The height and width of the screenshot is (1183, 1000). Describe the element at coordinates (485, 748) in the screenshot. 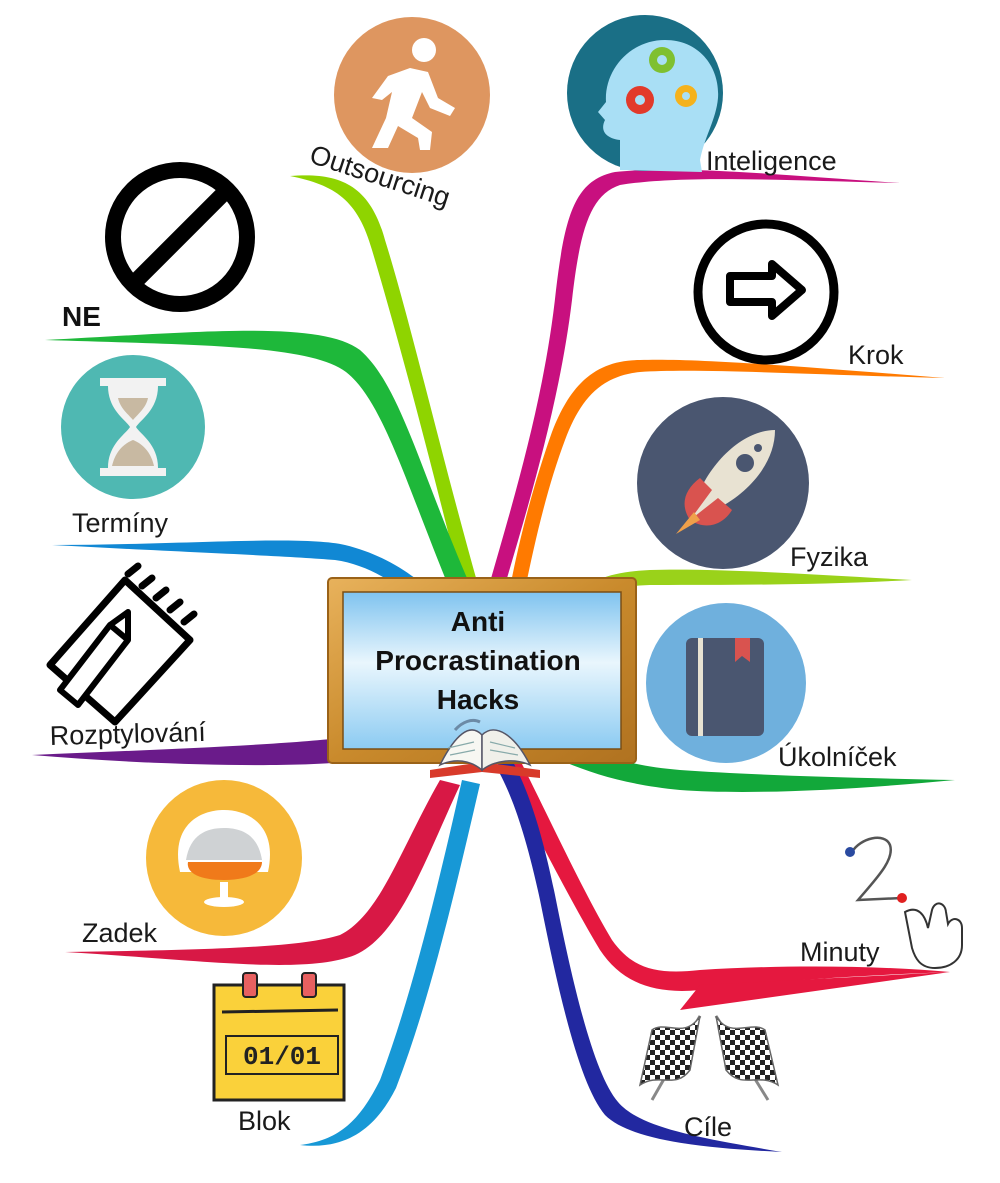

I see `open-book-icon` at that location.